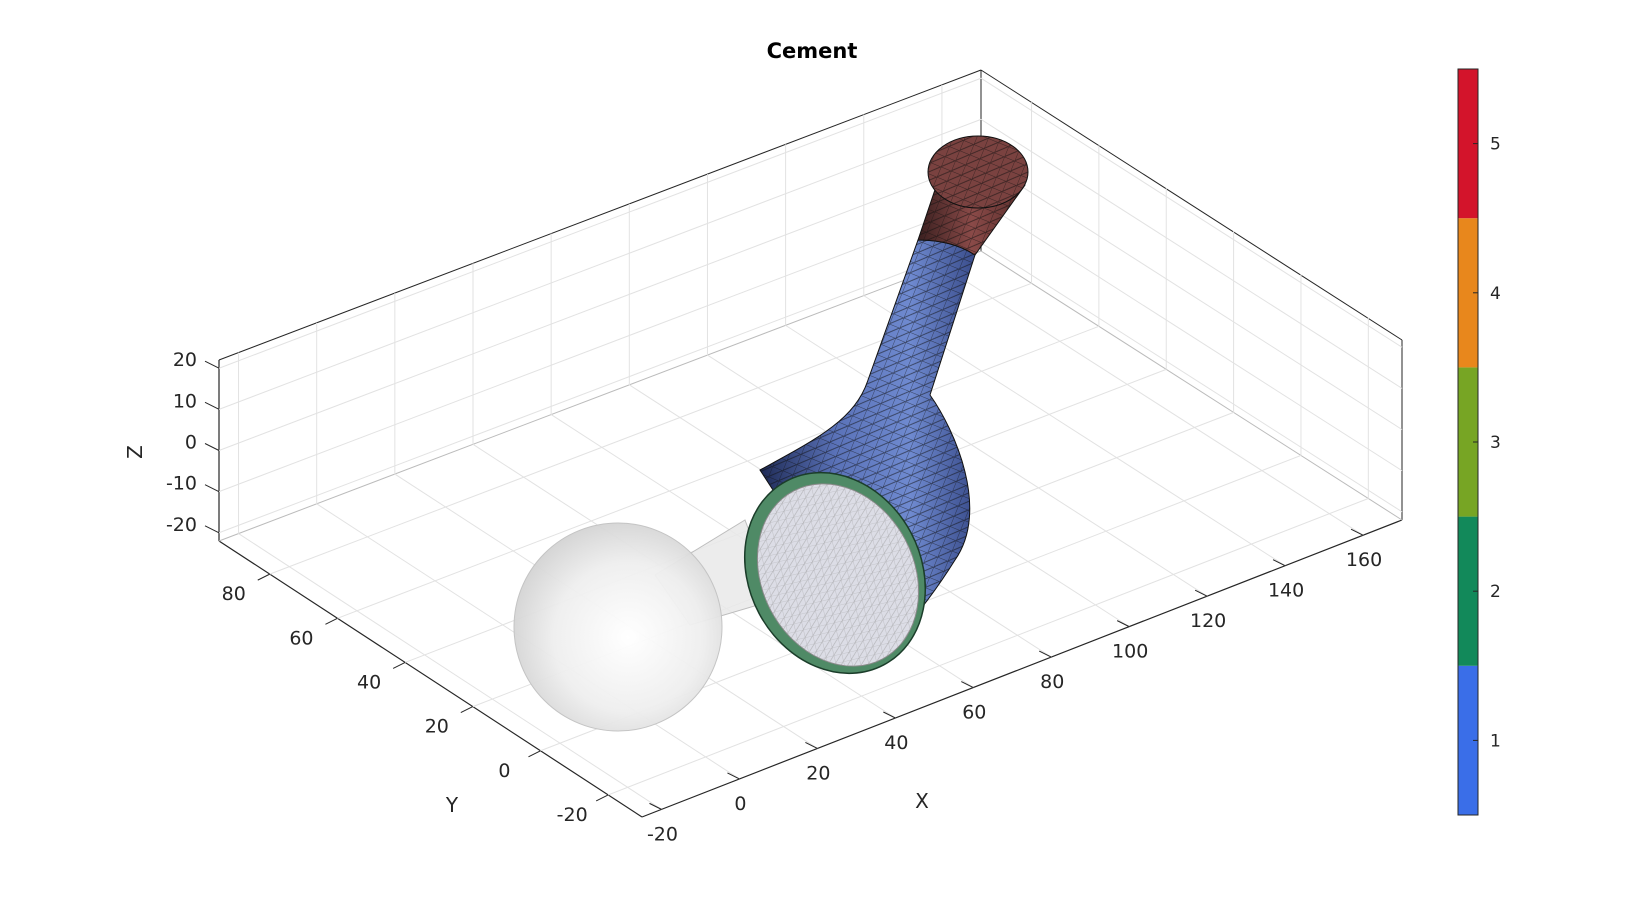 This screenshot has height=911, width=1642. Describe the element at coordinates (618, 627) in the screenshot. I see `femoral-head-sphere` at that location.